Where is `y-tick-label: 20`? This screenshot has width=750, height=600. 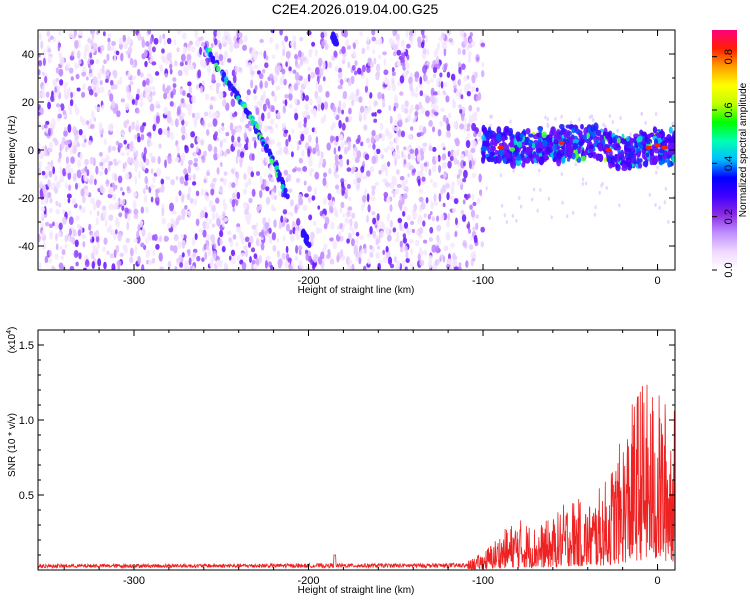
y-tick-label: 20 is located at coordinates (28, 103).